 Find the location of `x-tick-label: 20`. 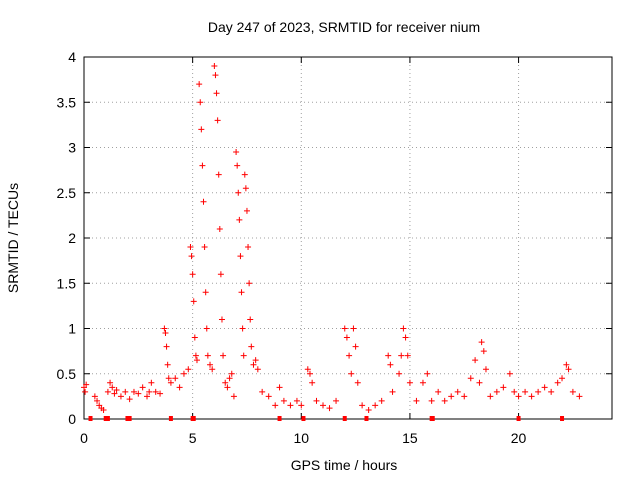

x-tick-label: 20 is located at coordinates (519, 438).